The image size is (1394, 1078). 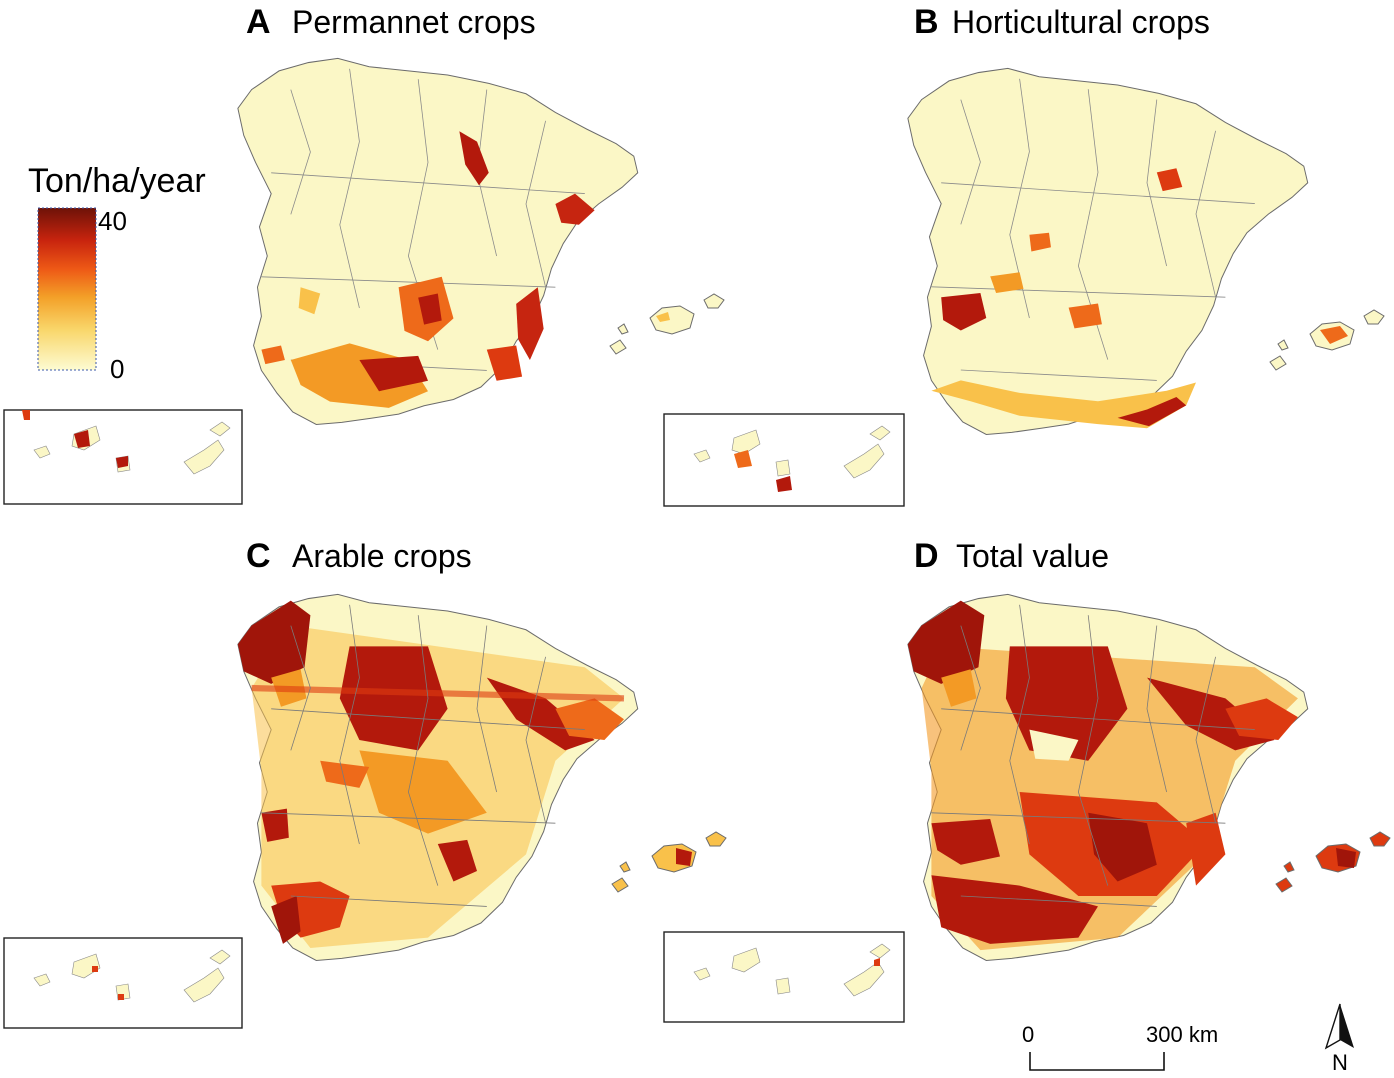 What do you see at coordinates (258, 556) in the screenshot?
I see `panel-c-letter: C` at bounding box center [258, 556].